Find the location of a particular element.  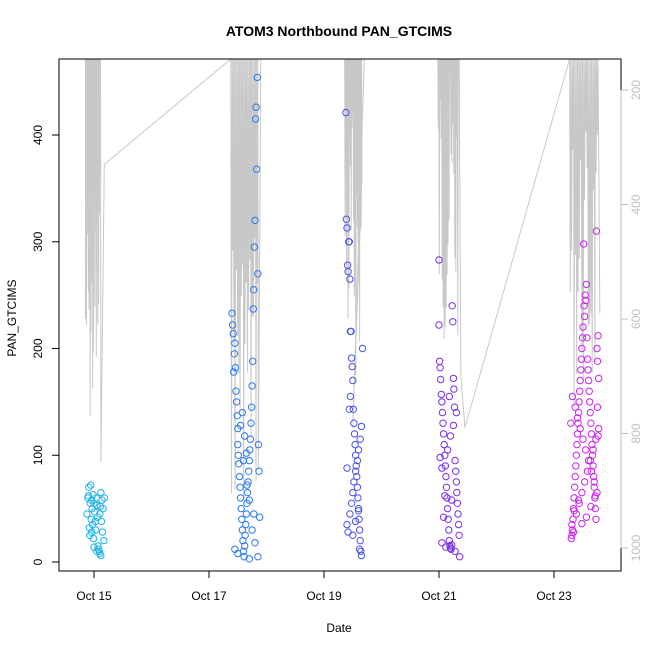

x-axis-label: Date is located at coordinates (339, 628).